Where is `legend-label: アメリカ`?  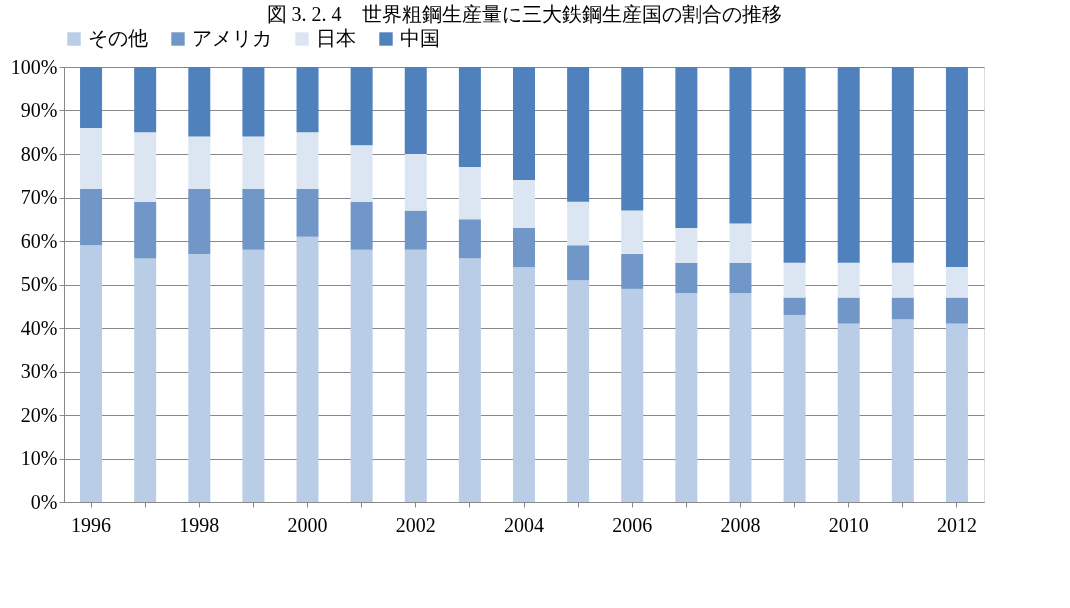 legend-label: アメリカ is located at coordinates (232, 38).